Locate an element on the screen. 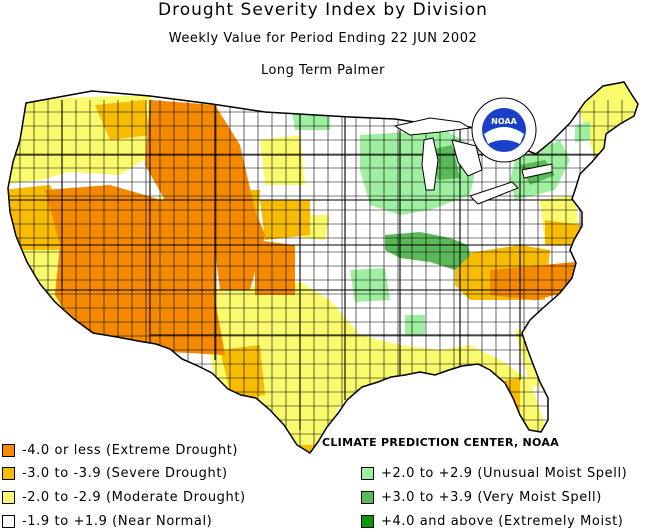 This screenshot has width=646, height=530. lake-superior is located at coordinates (432, 126).